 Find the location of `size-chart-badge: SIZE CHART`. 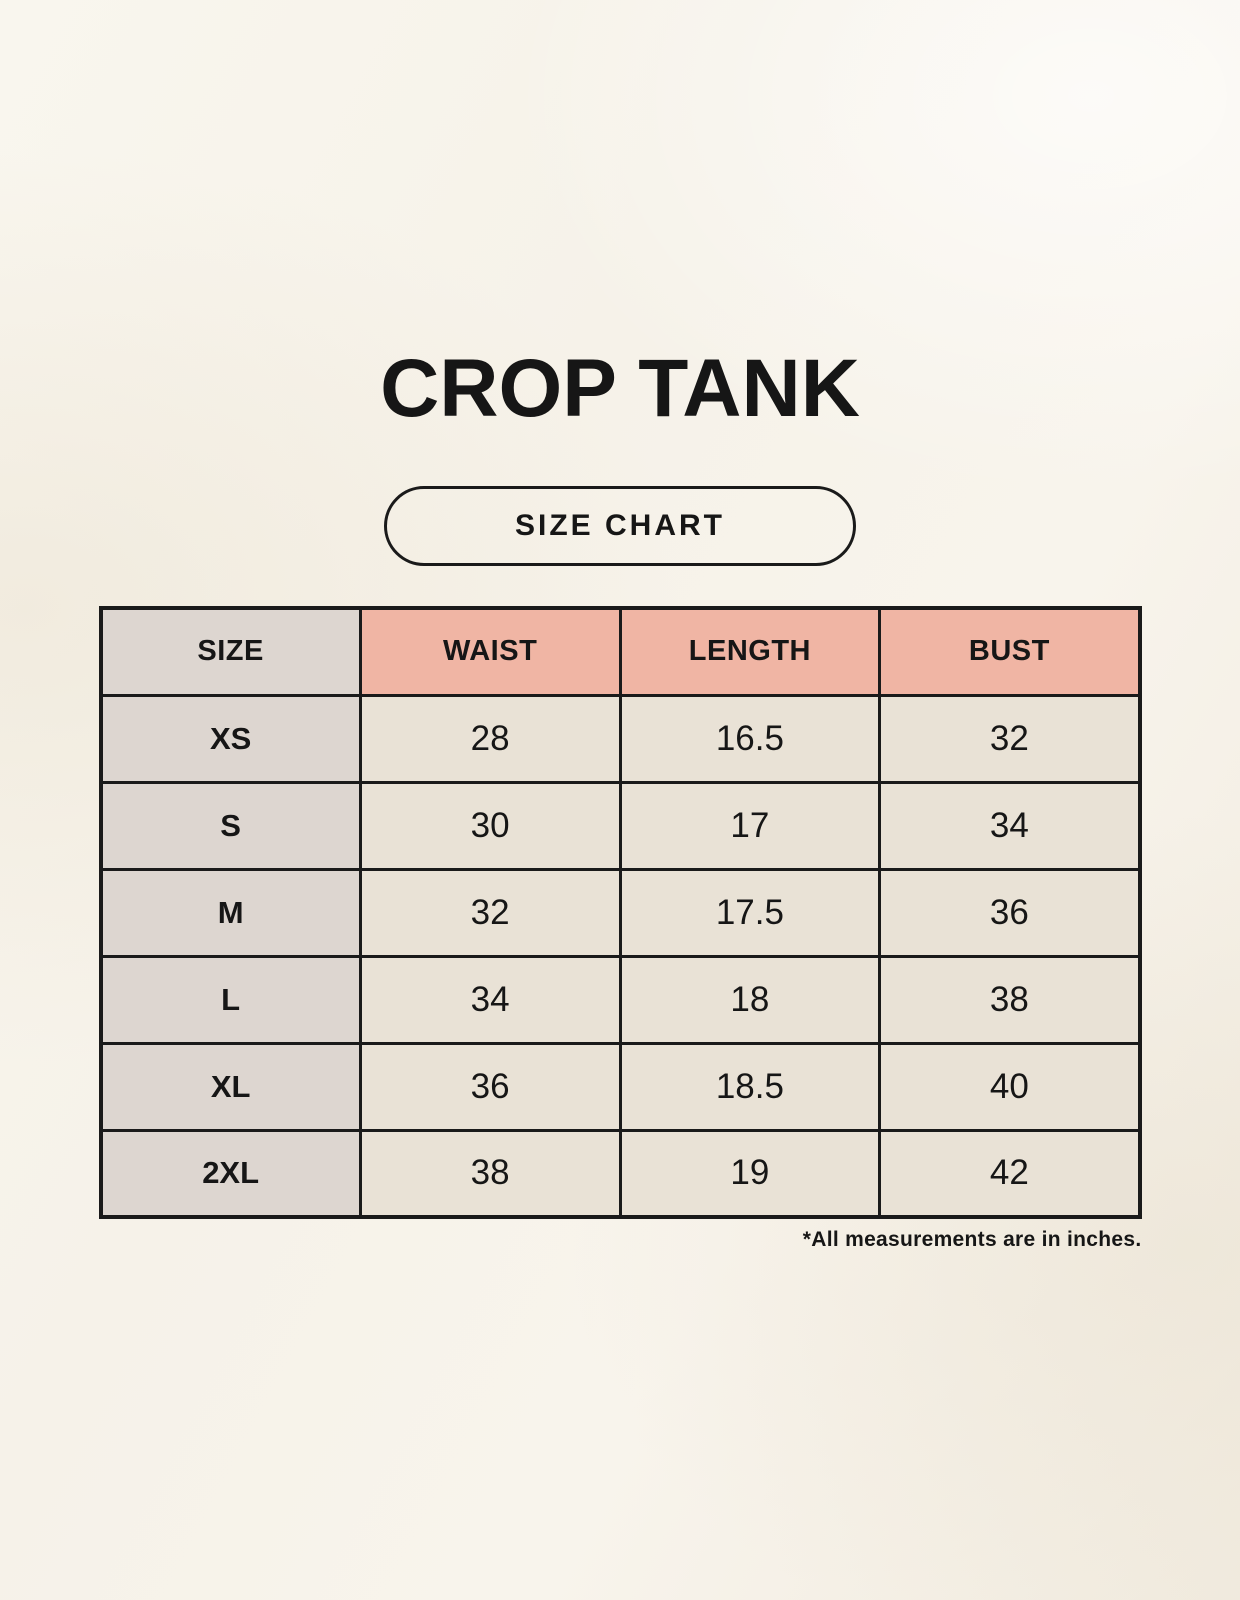

size-chart-badge: SIZE CHART is located at coordinates (620, 526).